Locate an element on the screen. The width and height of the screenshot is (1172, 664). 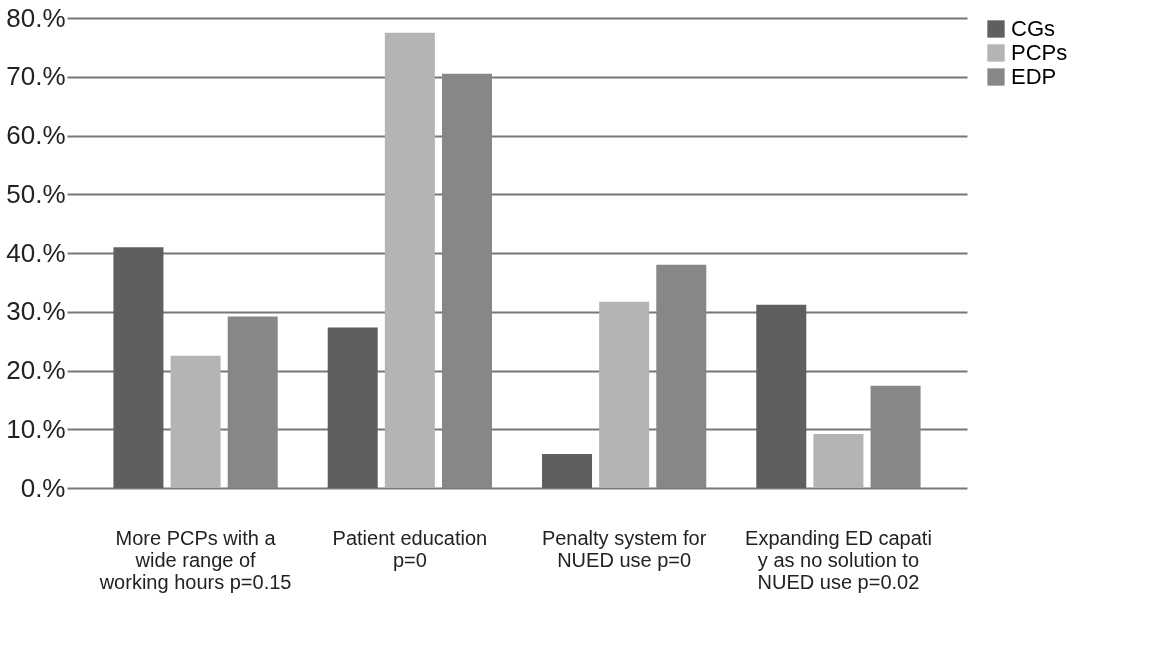
y-tick-label: 60.% is located at coordinates (36, 135).